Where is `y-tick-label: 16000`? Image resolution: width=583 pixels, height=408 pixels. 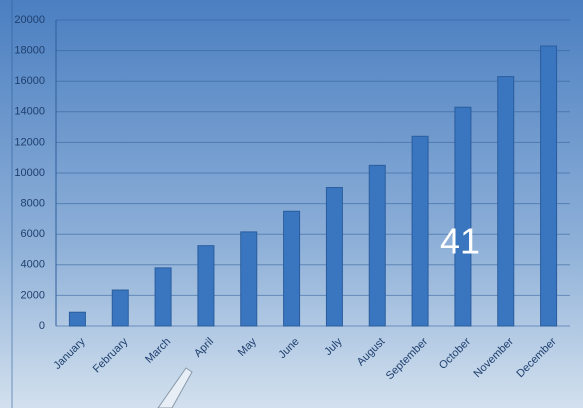
y-tick-label: 16000 is located at coordinates (29, 81).